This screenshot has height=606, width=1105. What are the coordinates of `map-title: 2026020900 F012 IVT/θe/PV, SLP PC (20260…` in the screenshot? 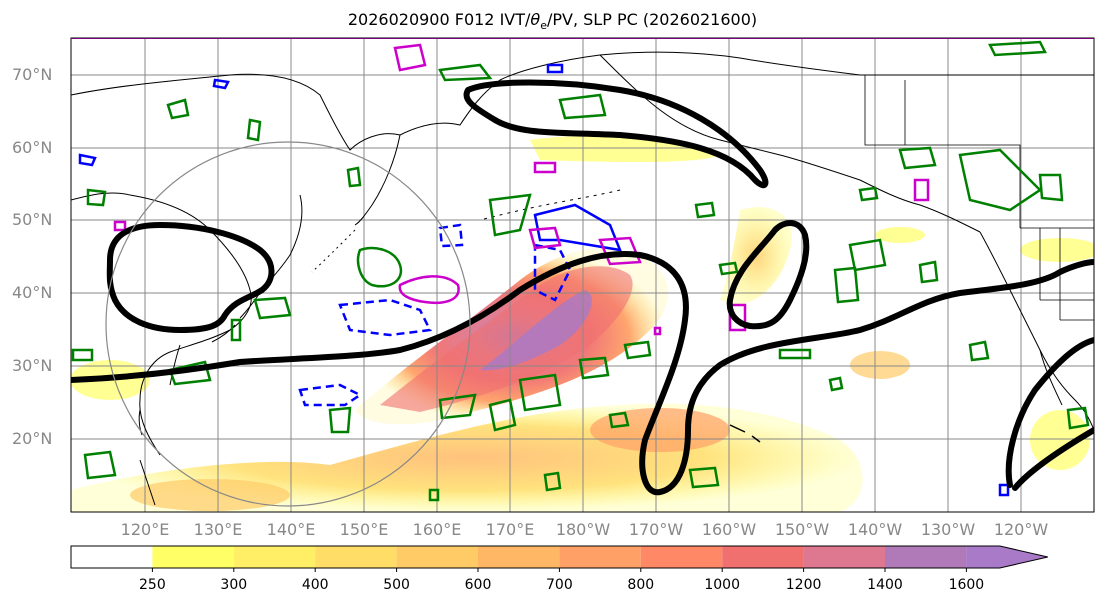 It's located at (552, 21).